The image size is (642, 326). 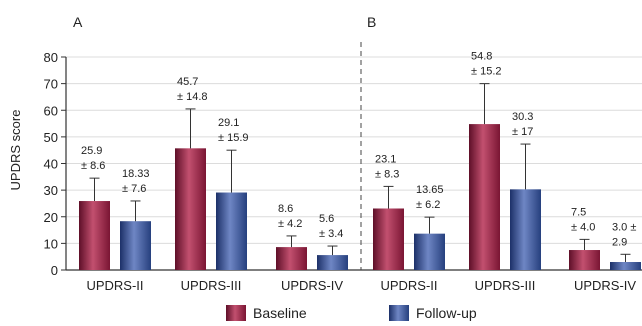 What do you see at coordinates (228, 123) in the screenshot?
I see `value-label: 29.1` at bounding box center [228, 123].